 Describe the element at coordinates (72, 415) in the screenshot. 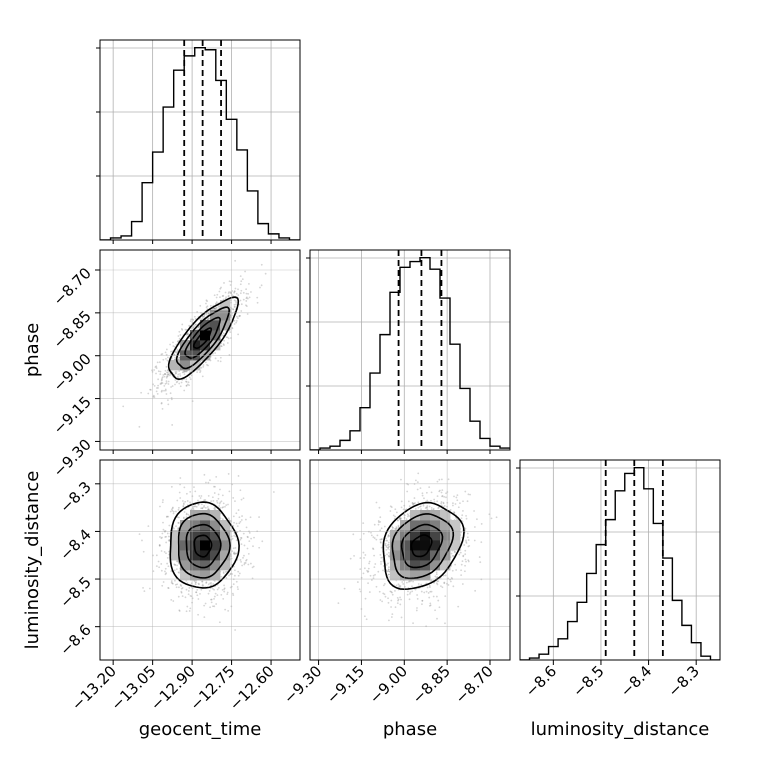

I see `y-tick-label: −9.15` at that location.